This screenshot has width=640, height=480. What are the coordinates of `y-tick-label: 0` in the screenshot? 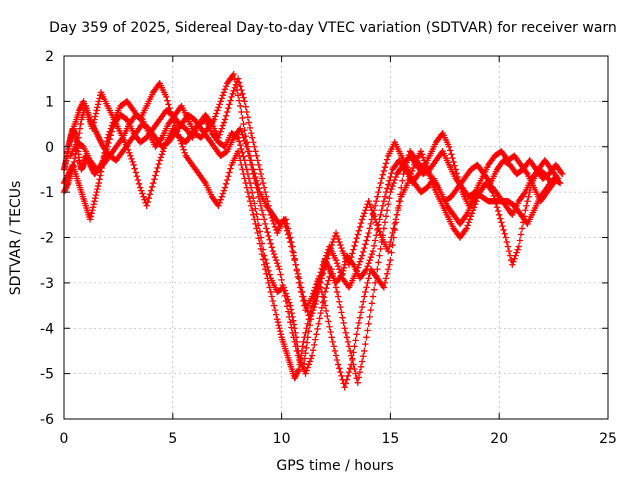 It's located at (49, 148).